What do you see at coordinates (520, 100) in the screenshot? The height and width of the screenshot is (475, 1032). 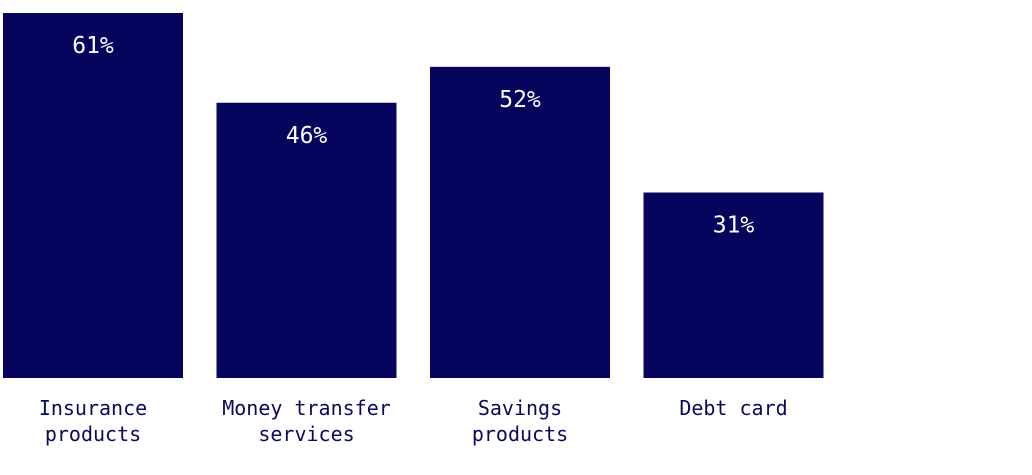 I see `bar-value-label: 52%` at bounding box center [520, 100].